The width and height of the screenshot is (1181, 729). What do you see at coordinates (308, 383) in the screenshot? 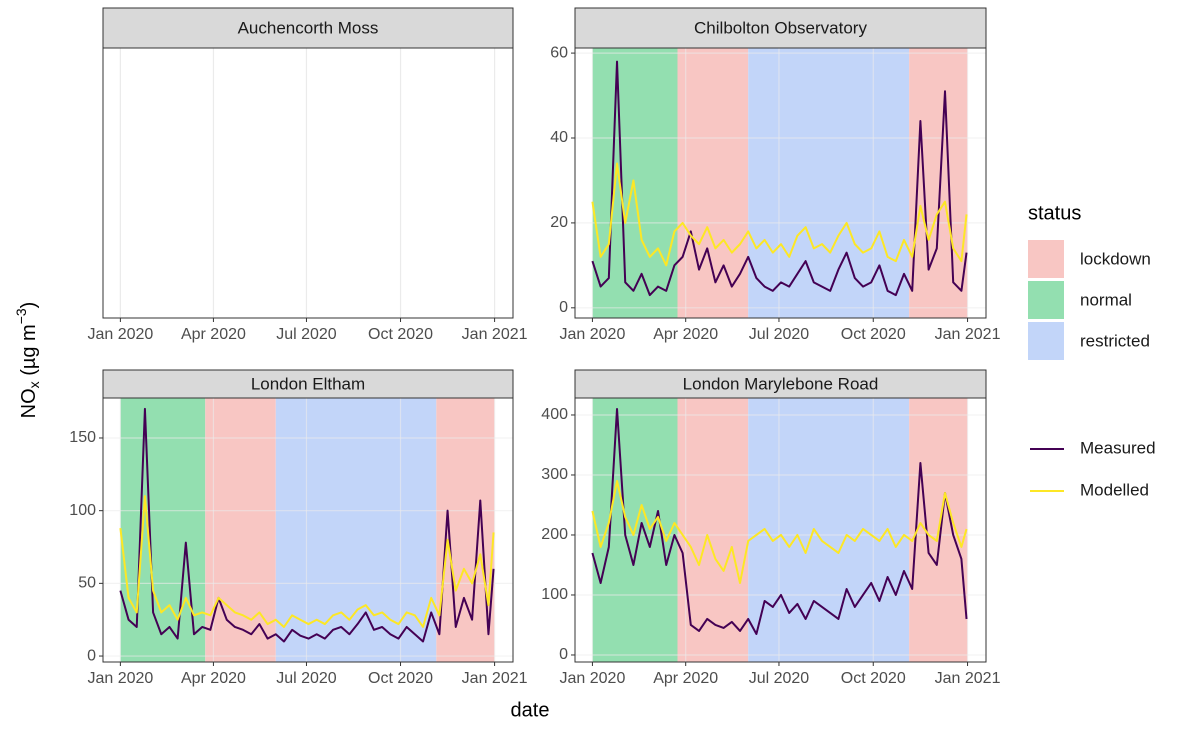
I see `strip-title: London Eltham` at bounding box center [308, 383].